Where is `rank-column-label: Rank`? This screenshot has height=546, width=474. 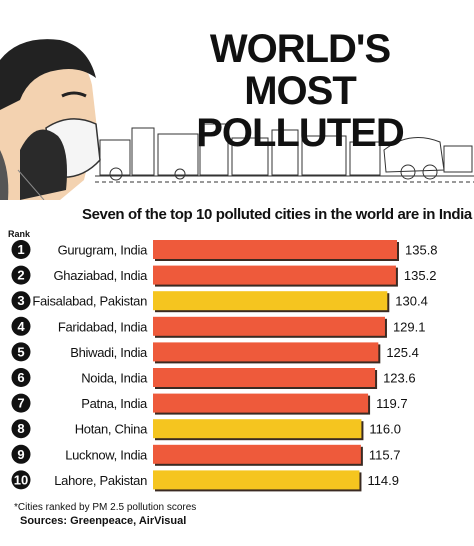 rank-column-label: Rank is located at coordinates (19, 234).